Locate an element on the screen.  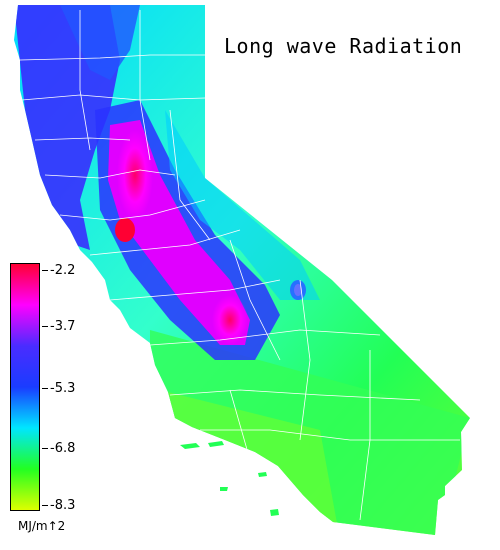
legend-tick-label: -5.3 is located at coordinates (63, 388).